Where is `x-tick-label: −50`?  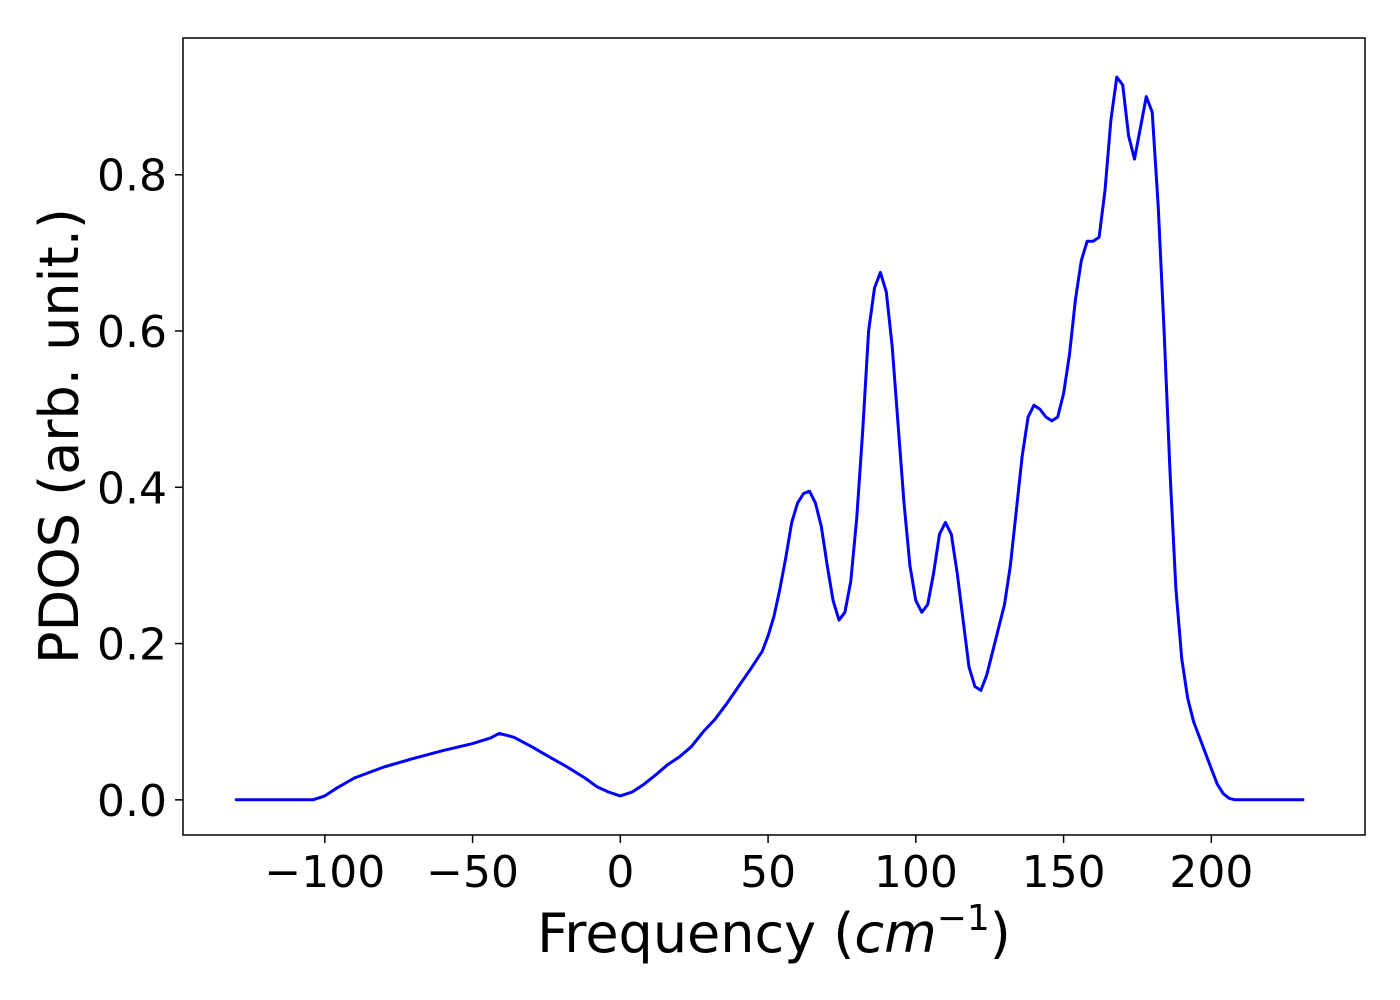 x-tick-label: −50 is located at coordinates (472, 872).